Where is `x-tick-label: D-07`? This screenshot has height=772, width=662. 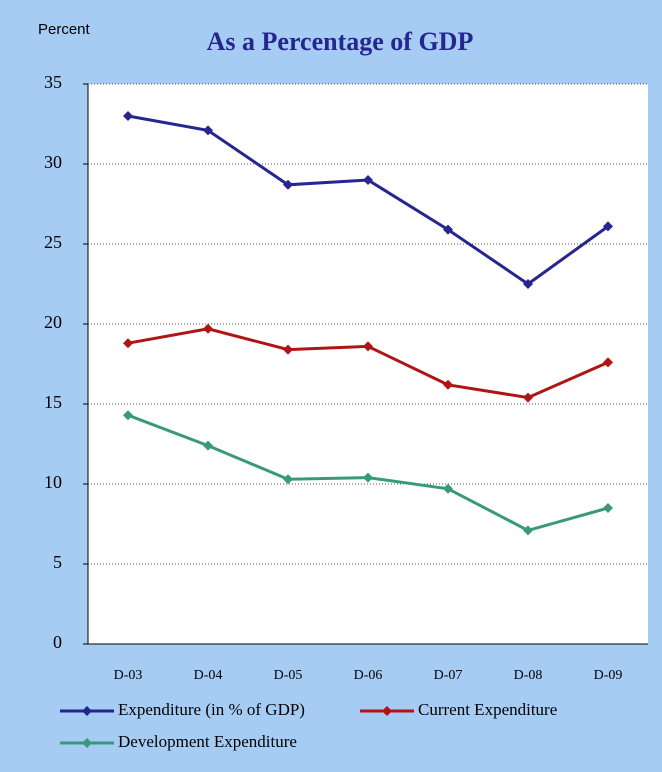
x-tick-label: D-07 is located at coordinates (448, 675).